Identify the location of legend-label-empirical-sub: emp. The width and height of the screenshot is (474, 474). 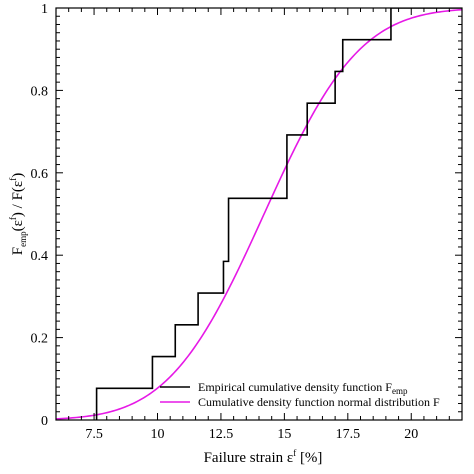
(400, 391).